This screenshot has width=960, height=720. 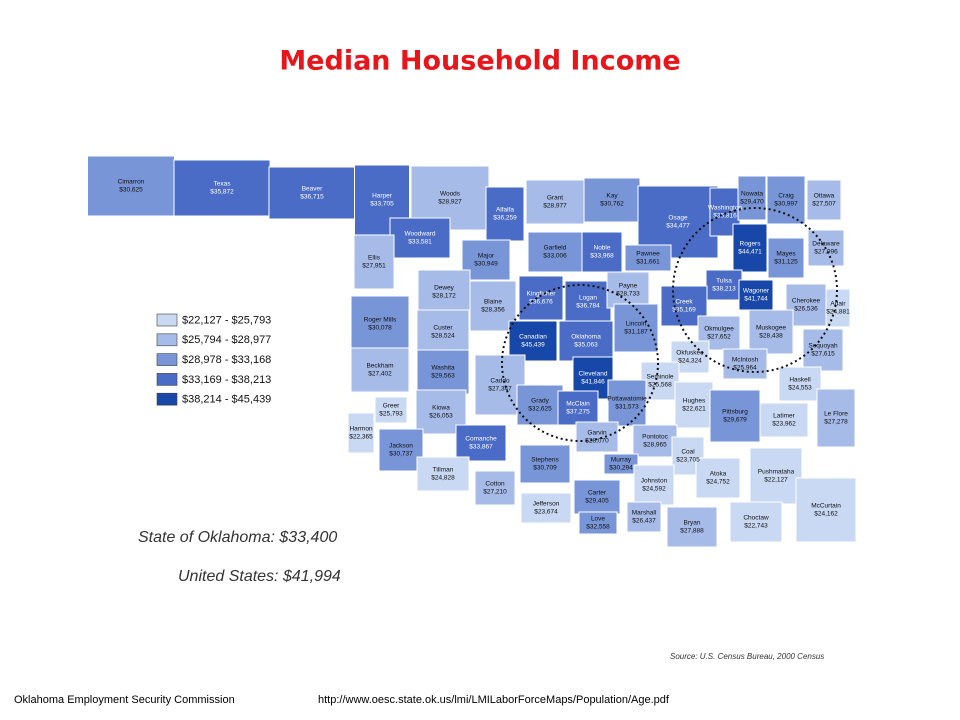 What do you see at coordinates (692, 523) in the screenshot?
I see `county-name: Bryan` at bounding box center [692, 523].